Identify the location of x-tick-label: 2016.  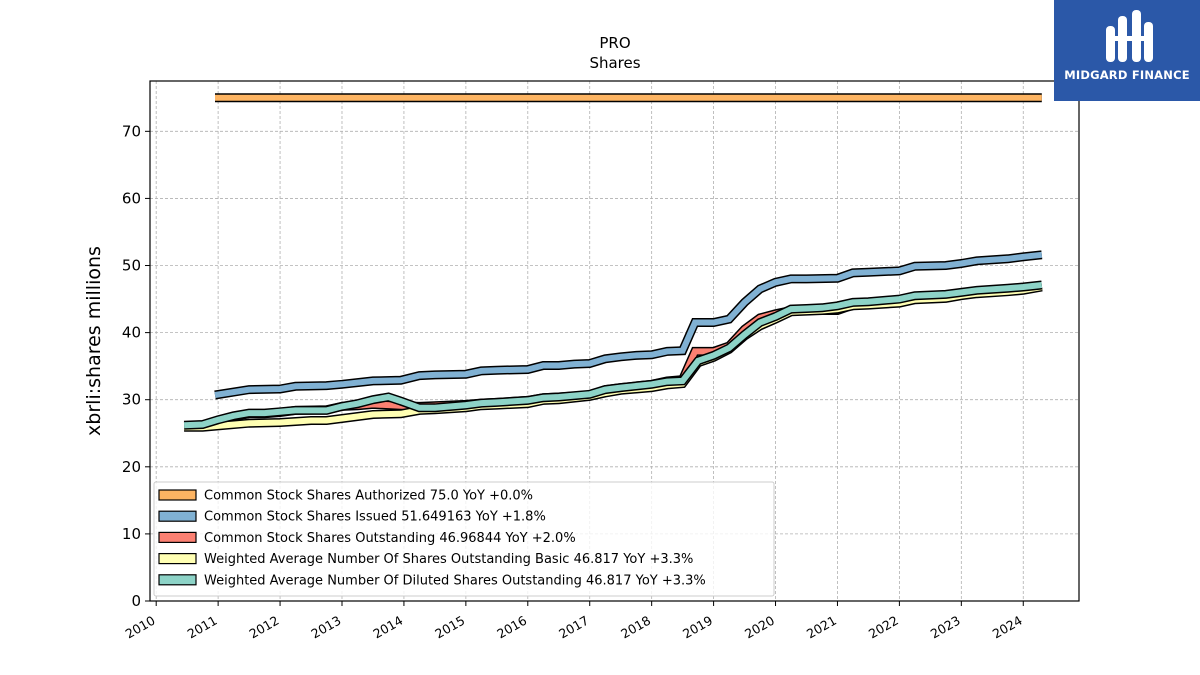
(511, 627).